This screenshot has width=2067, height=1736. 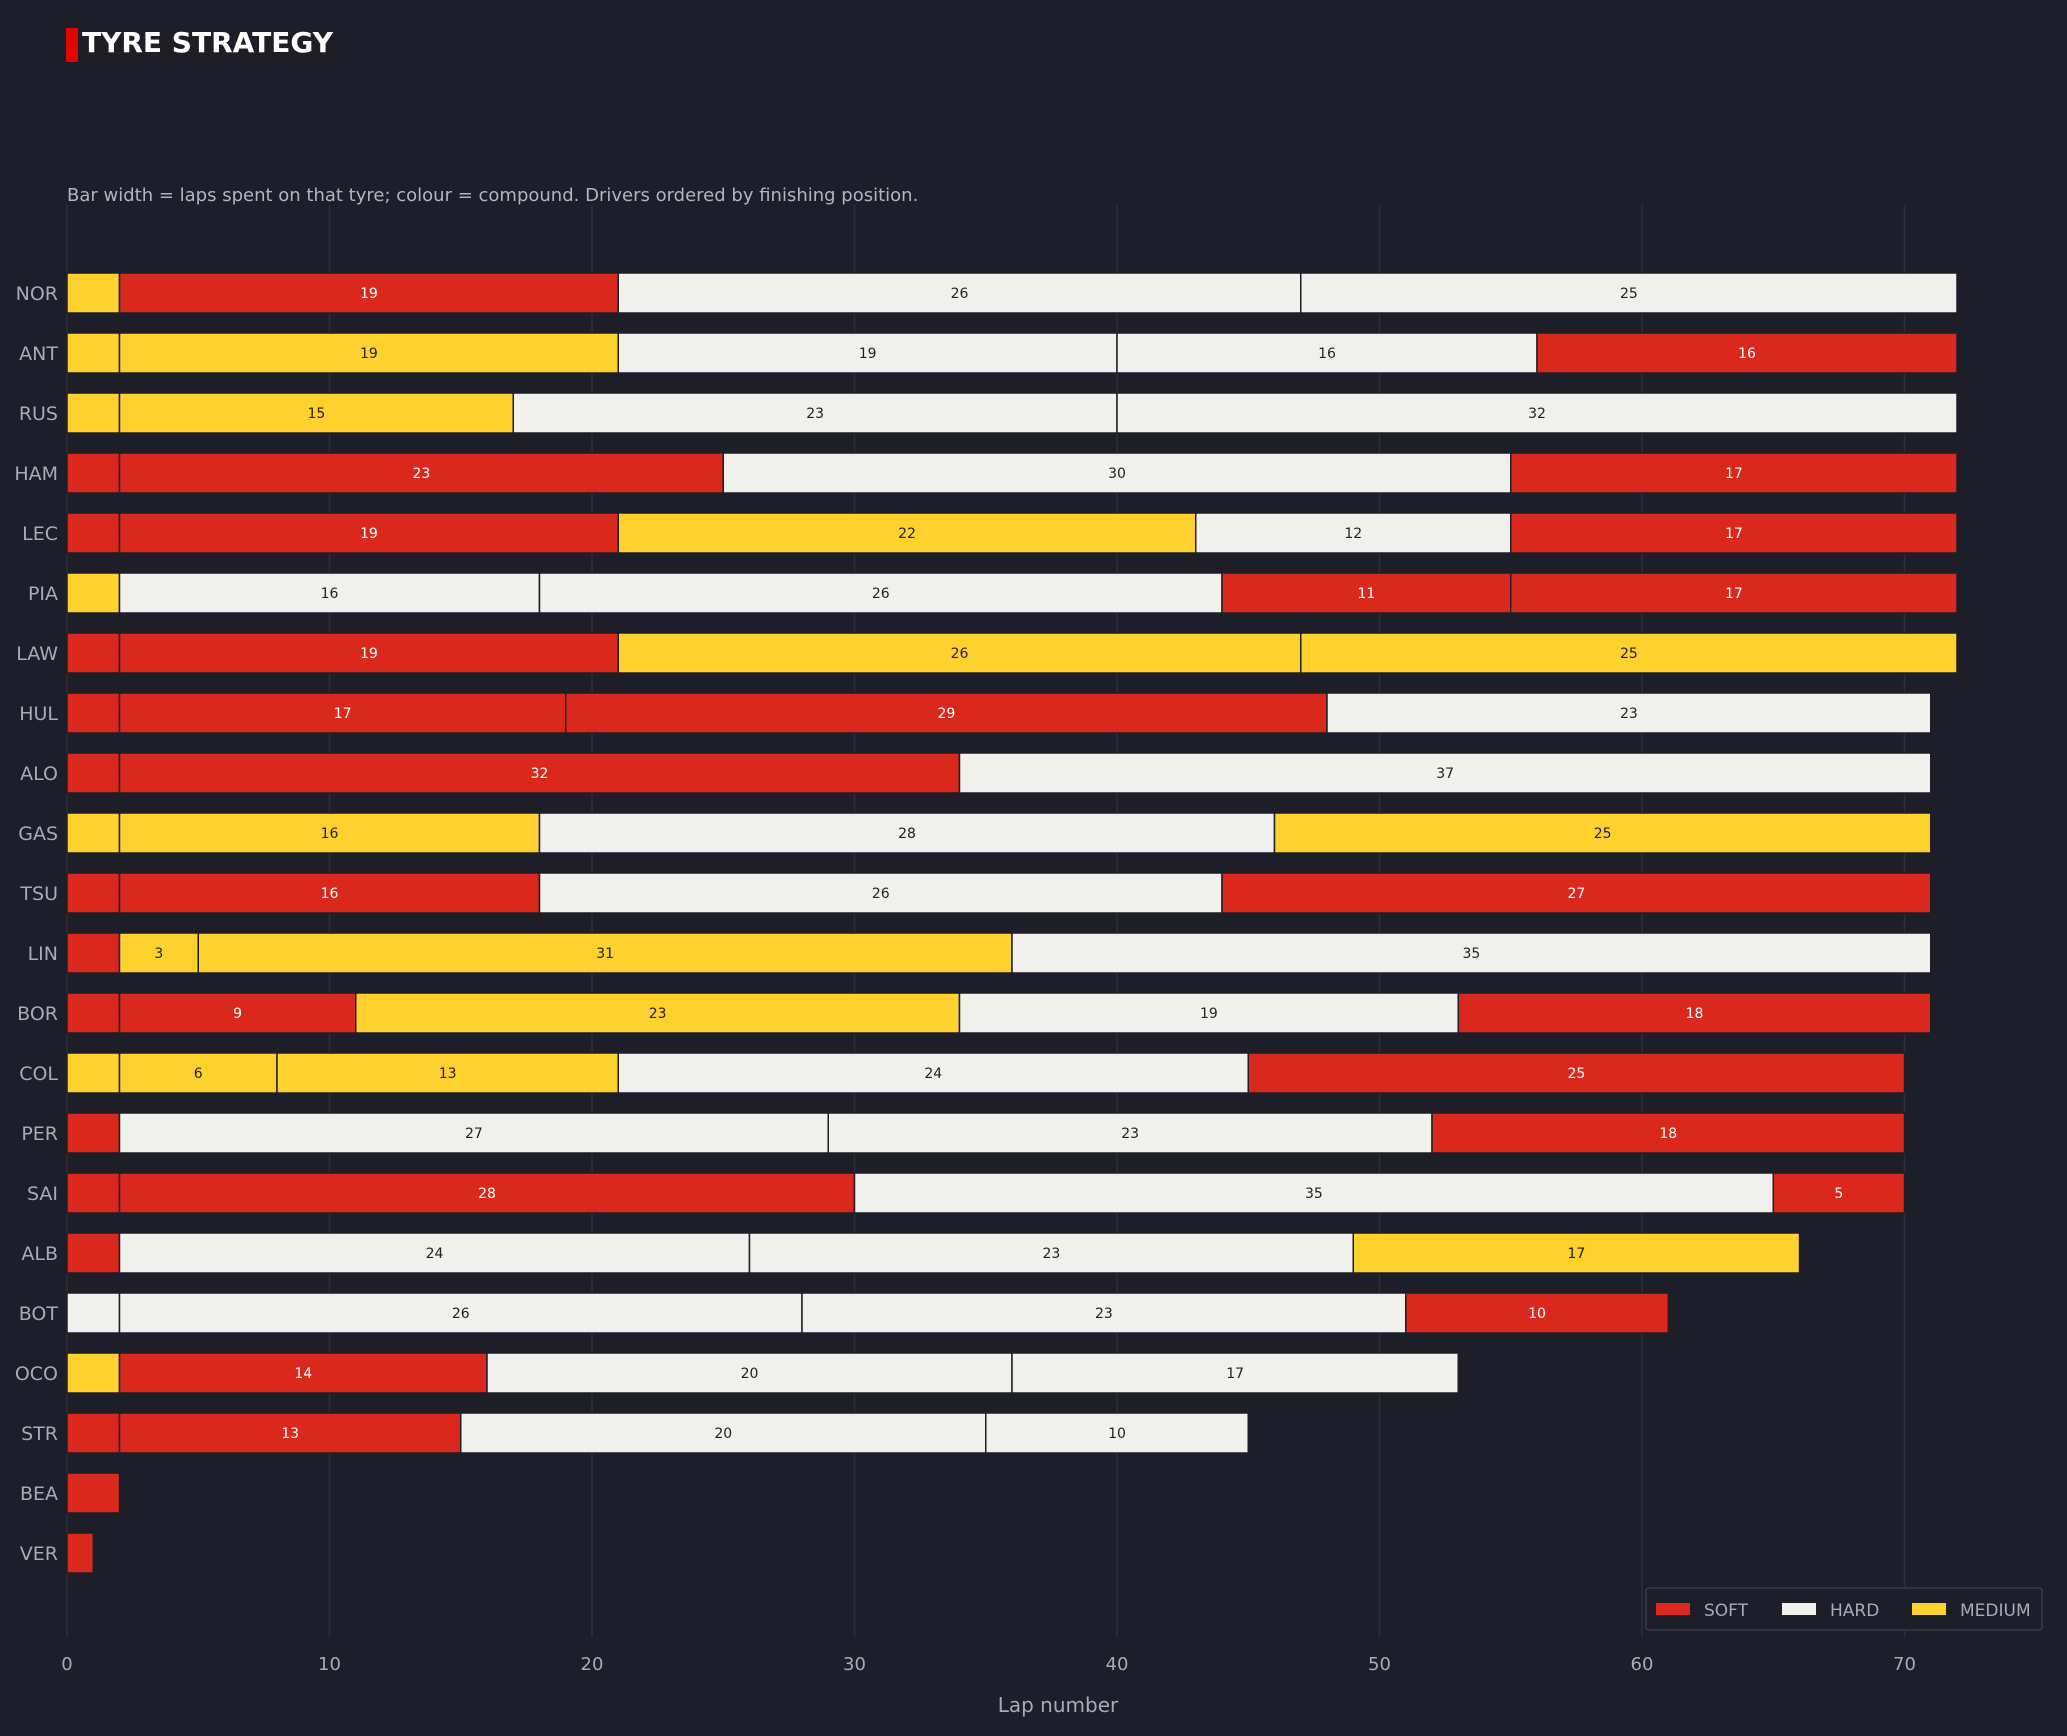 I want to click on stint-laps-label: 30, so click(x=1117, y=474).